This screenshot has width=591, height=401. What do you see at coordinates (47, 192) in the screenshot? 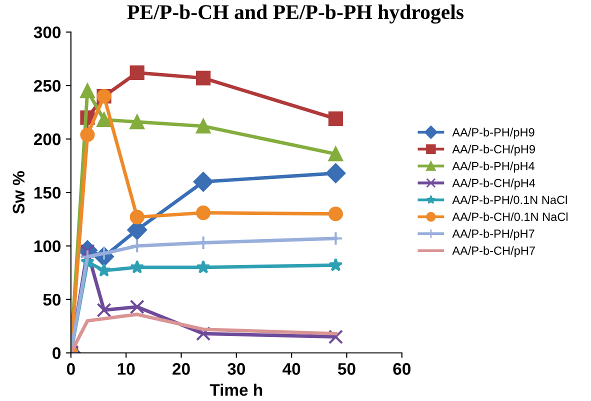
I see `y-tick-label: 150` at bounding box center [47, 192].